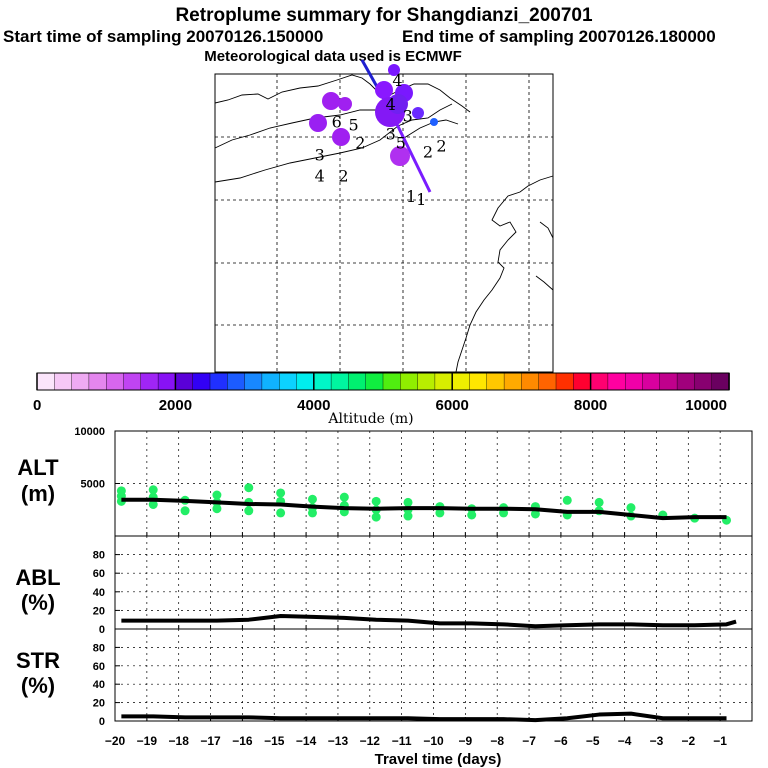 The width and height of the screenshot is (768, 768). Describe the element at coordinates (163, 36) in the screenshot. I see `sampling-start: Start time of sampling 20070126.150000` at that location.